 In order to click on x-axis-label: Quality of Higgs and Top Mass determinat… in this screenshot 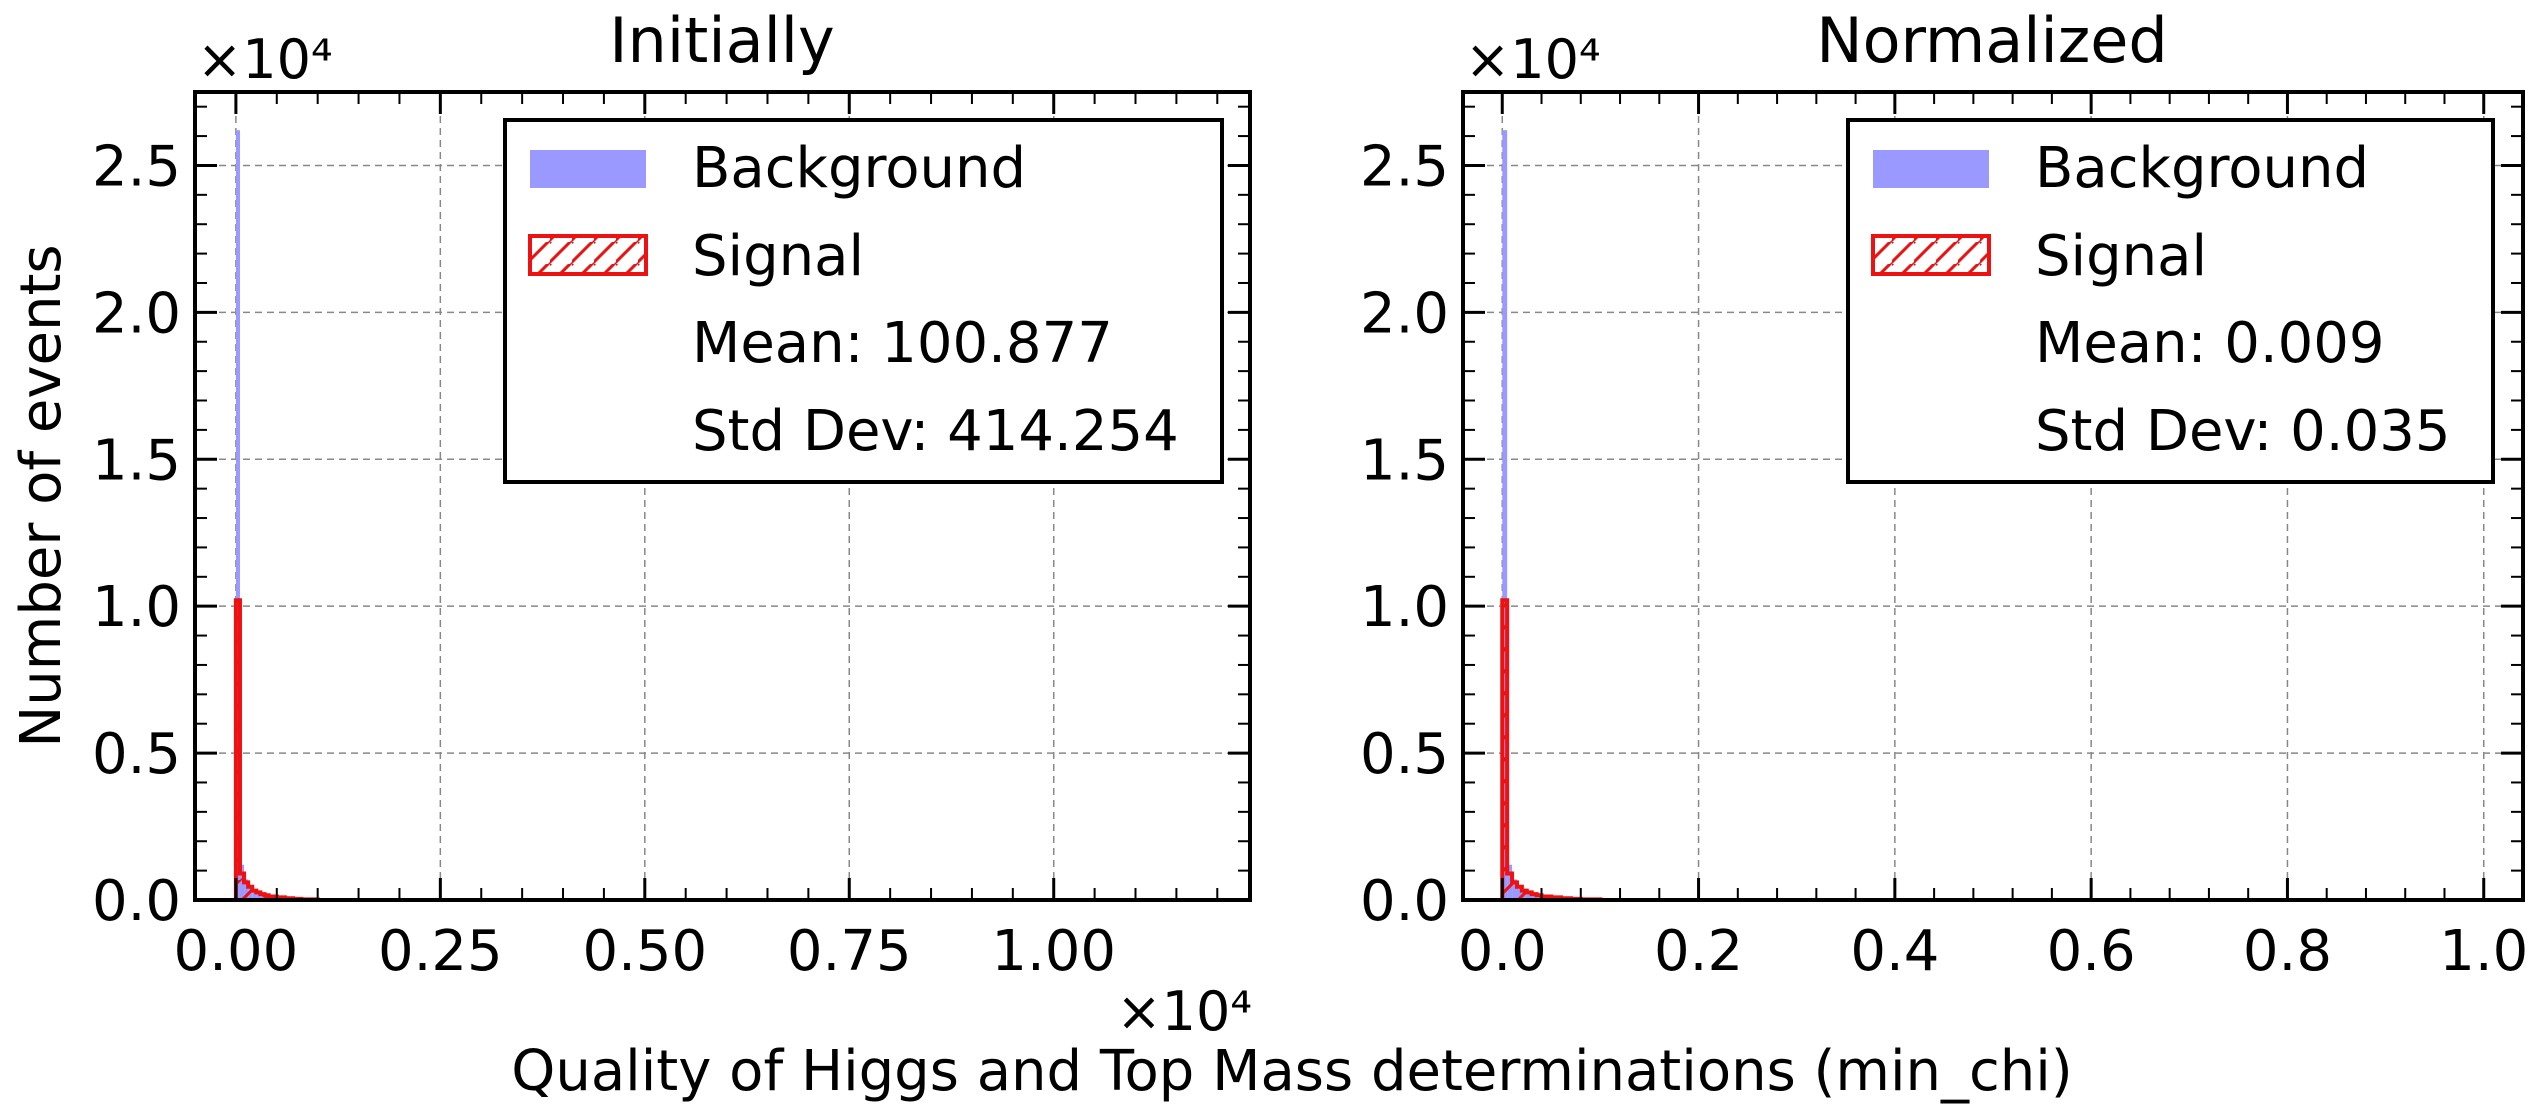, I will do `click(1291, 1071)`.